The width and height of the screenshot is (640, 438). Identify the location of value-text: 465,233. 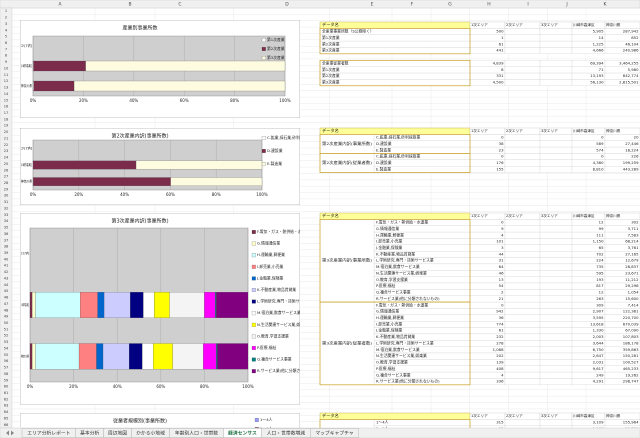
(631, 368).